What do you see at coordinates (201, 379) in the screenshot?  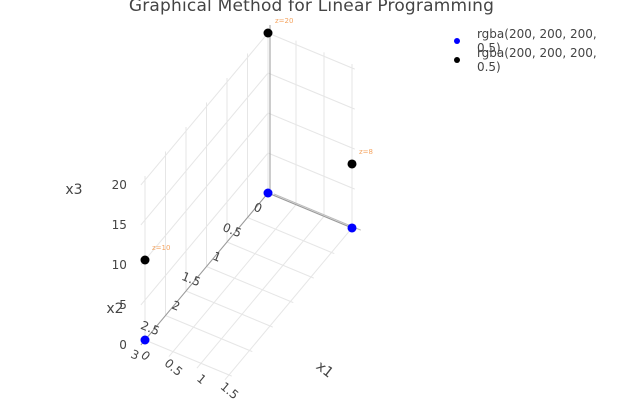 I see `x1-tick-label: 1` at bounding box center [201, 379].